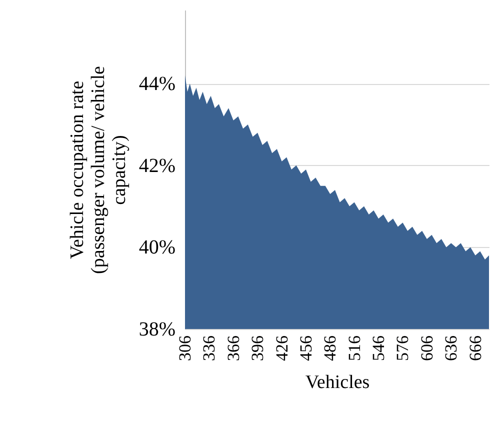 This screenshot has height=430, width=491. What do you see at coordinates (258, 348) in the screenshot?
I see `x-tick-label: 396` at bounding box center [258, 348].